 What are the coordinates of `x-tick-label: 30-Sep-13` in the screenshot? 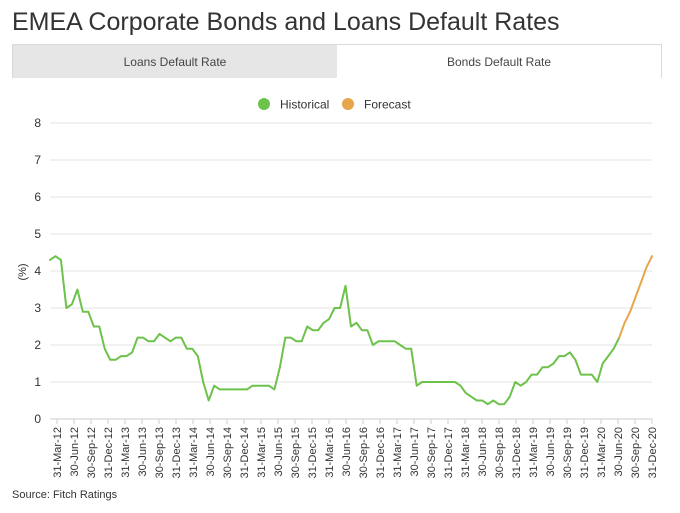 It's located at (160, 452).